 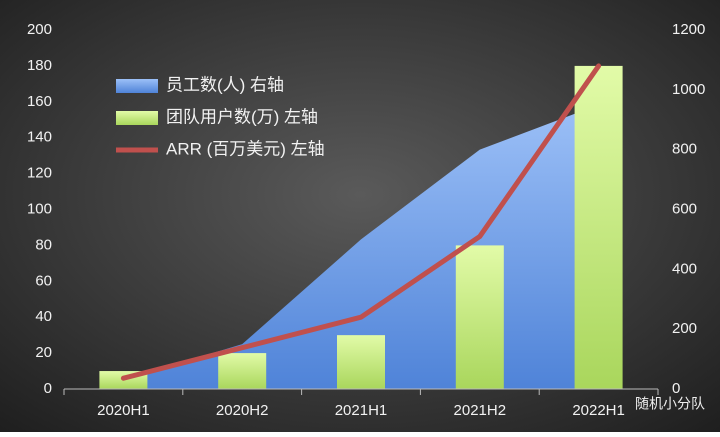 What do you see at coordinates (39, 208) in the screenshot?
I see `y-tick-label: 100` at bounding box center [39, 208].